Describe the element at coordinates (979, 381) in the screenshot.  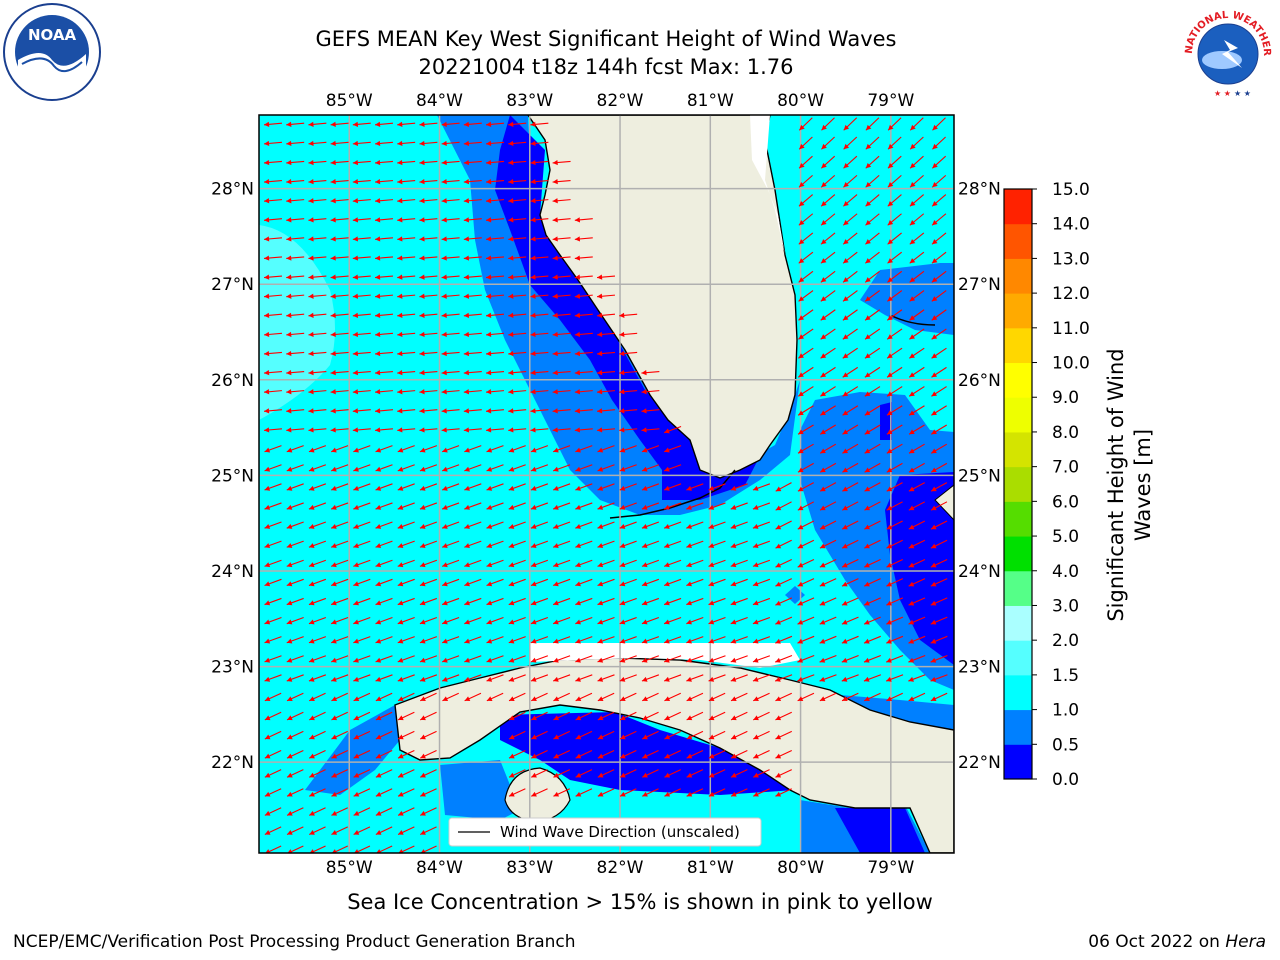
I see `lat-label-right: 26°N` at that location.